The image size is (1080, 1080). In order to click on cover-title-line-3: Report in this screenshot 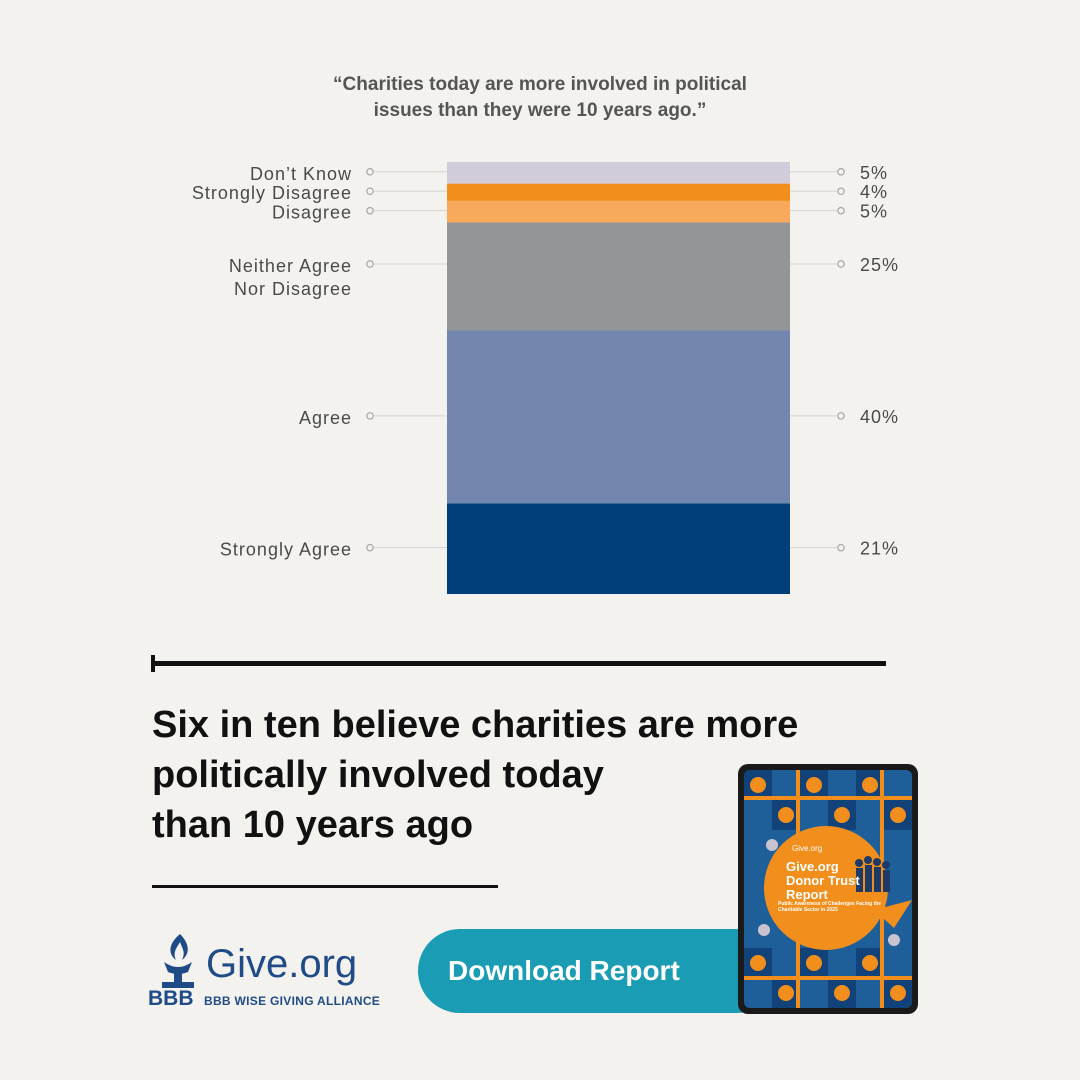, I will do `click(807, 894)`.